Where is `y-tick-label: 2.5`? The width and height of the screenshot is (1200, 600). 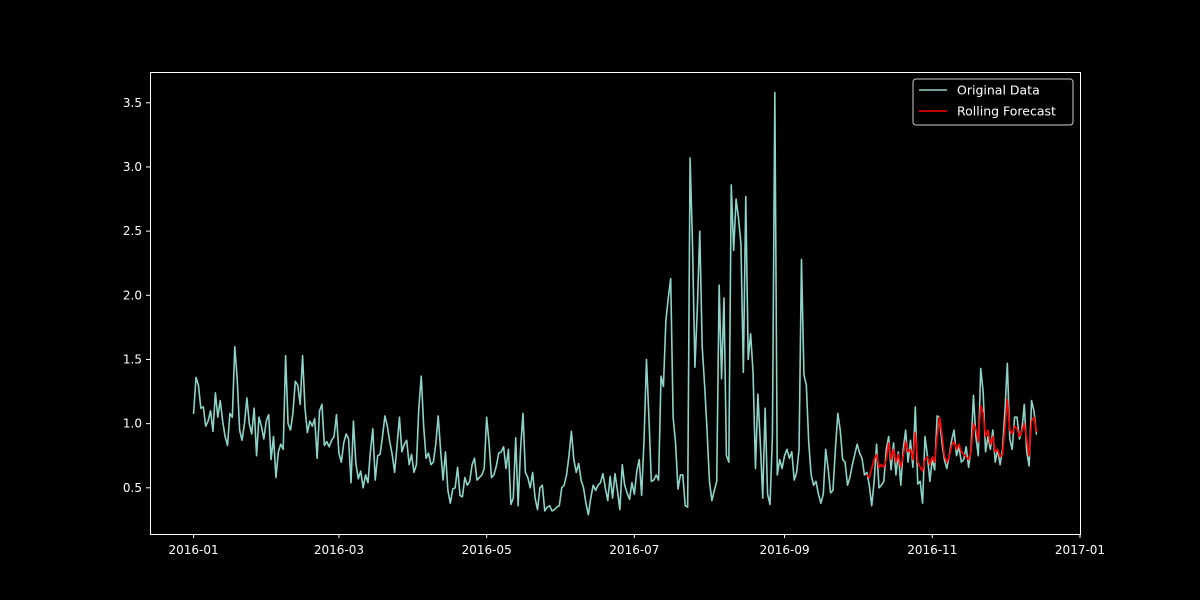
y-tick-label: 2.5 is located at coordinates (132, 231).